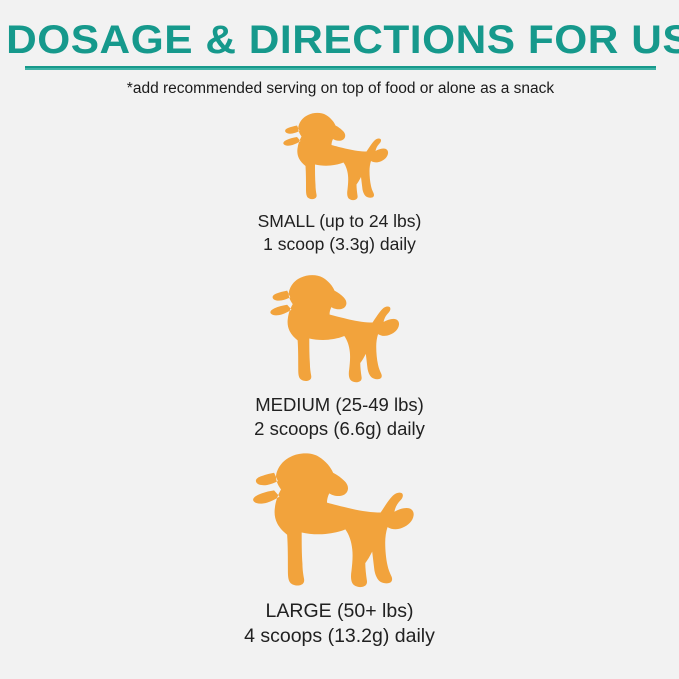 This screenshot has height=679, width=679. What do you see at coordinates (339, 417) in the screenshot?
I see `dosage-labels-medium: MEDIUM (25-49 lbs) 2 scoops (6.6g) daily` at bounding box center [339, 417].